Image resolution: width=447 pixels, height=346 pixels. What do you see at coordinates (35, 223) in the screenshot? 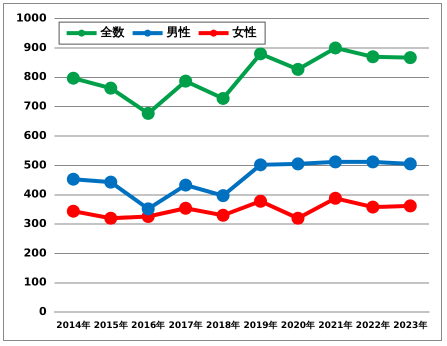
I see `y-tick-label: 300` at bounding box center [35, 223].